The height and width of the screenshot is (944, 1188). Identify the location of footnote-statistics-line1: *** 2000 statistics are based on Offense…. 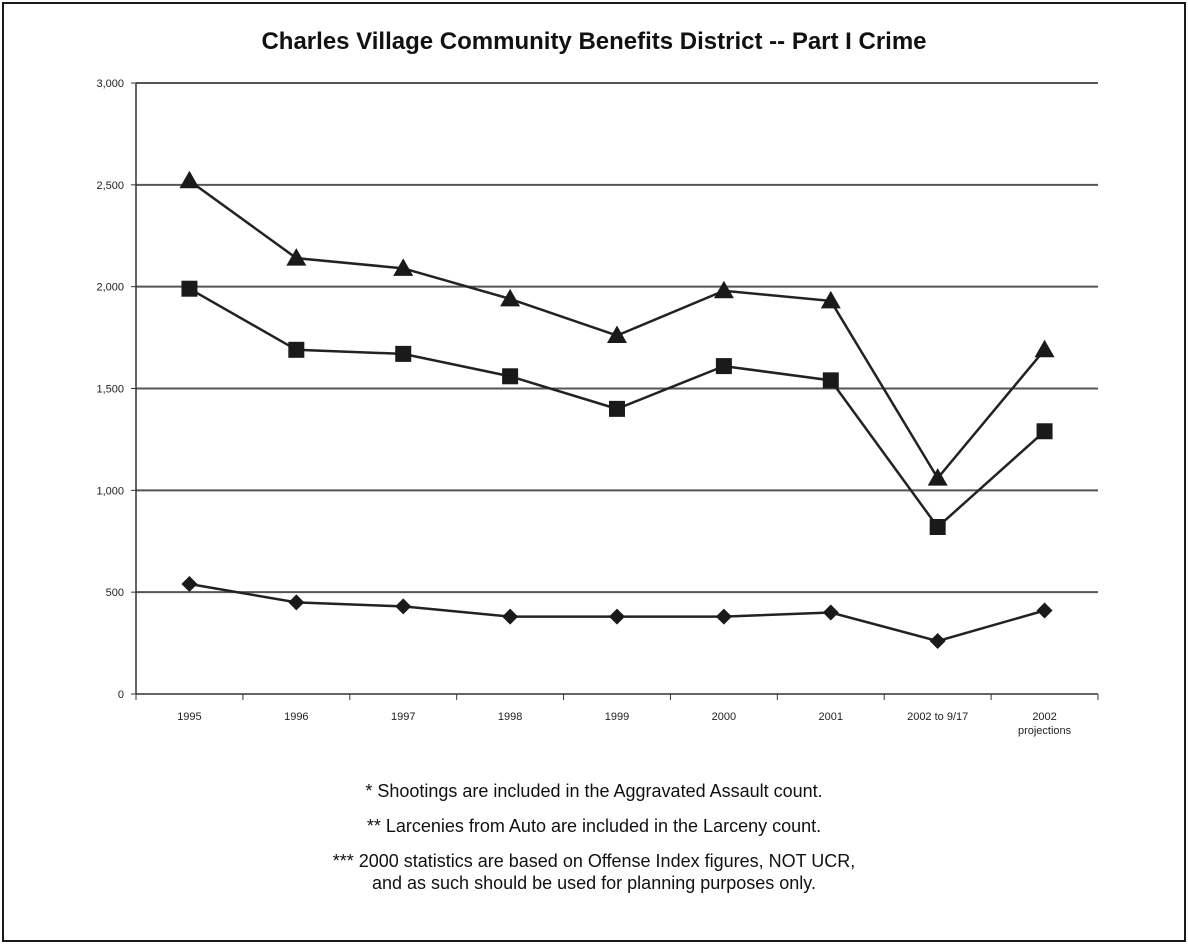
(594, 861).